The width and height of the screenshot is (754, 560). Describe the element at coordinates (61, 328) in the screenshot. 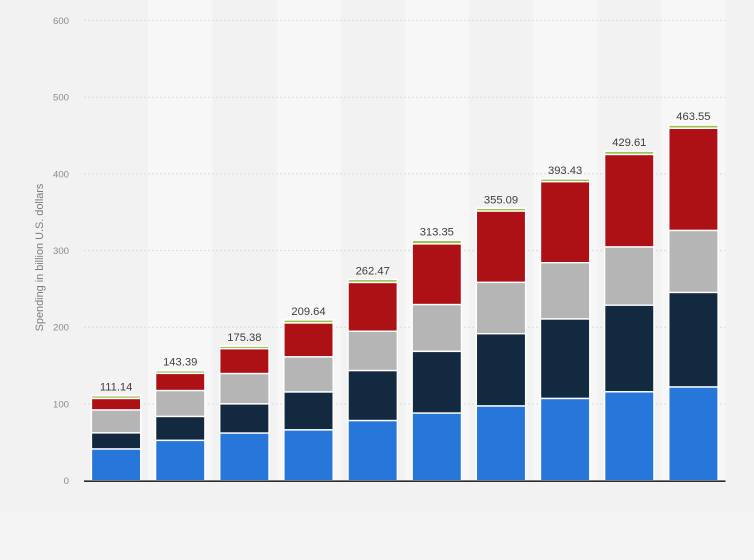

I see `svg-text: 200` at that location.